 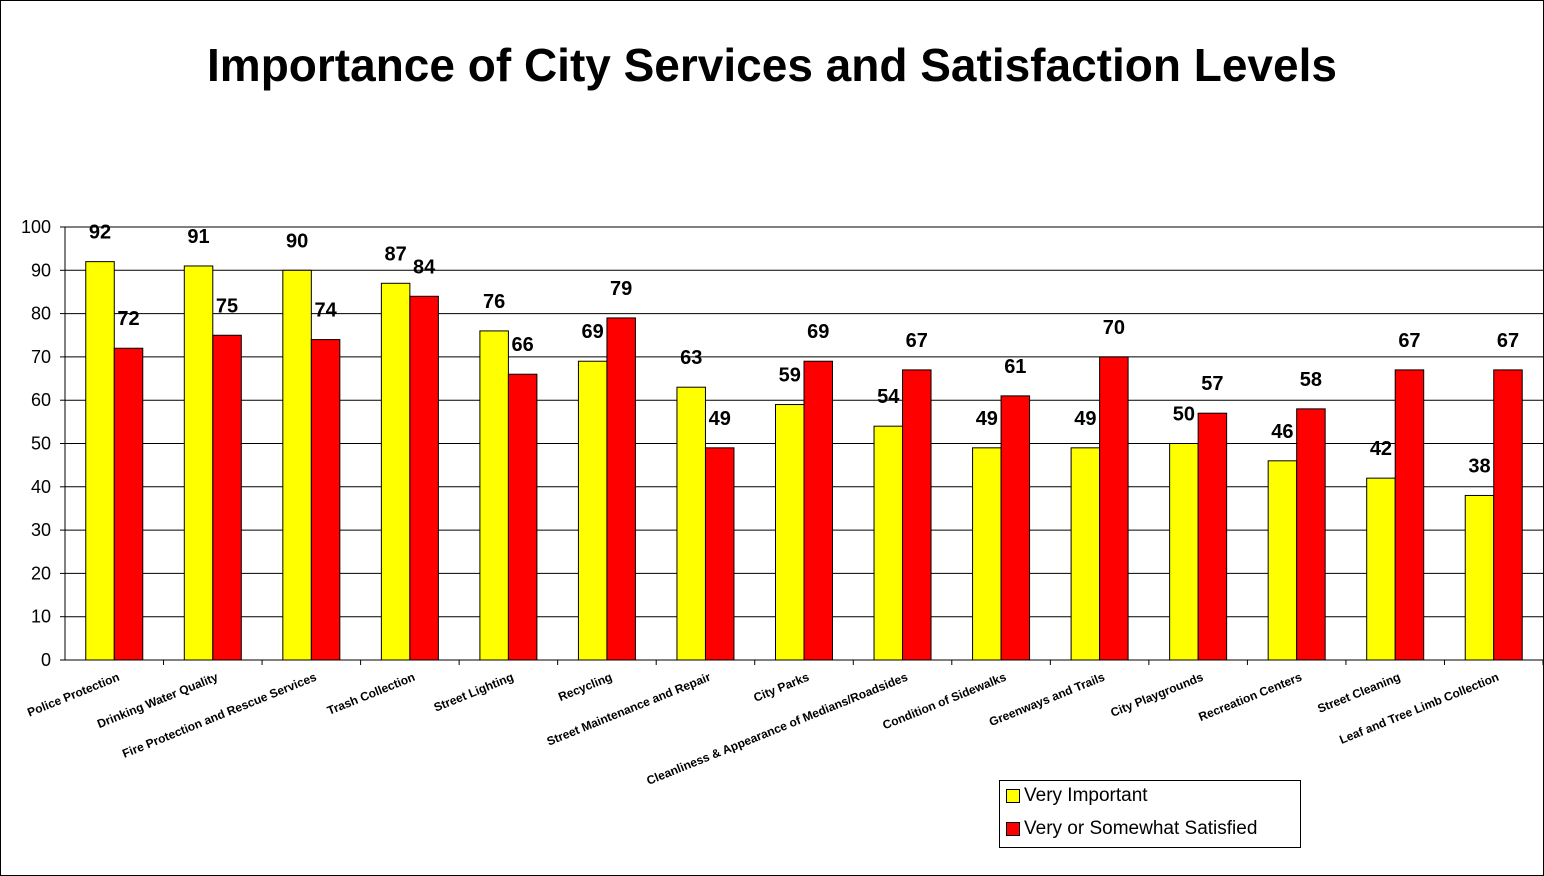 I want to click on data-label: 54, so click(x=888, y=397).